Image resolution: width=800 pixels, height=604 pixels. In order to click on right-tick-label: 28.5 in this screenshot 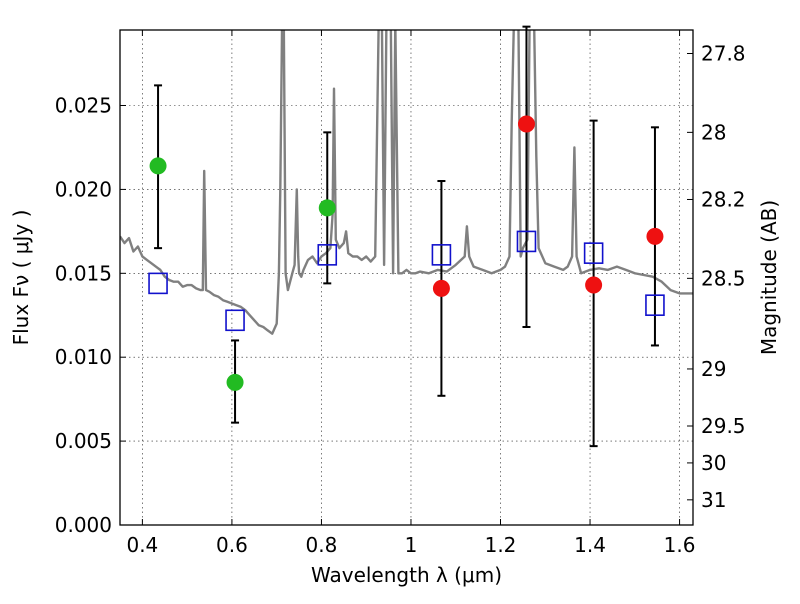, I will do `click(723, 278)`.